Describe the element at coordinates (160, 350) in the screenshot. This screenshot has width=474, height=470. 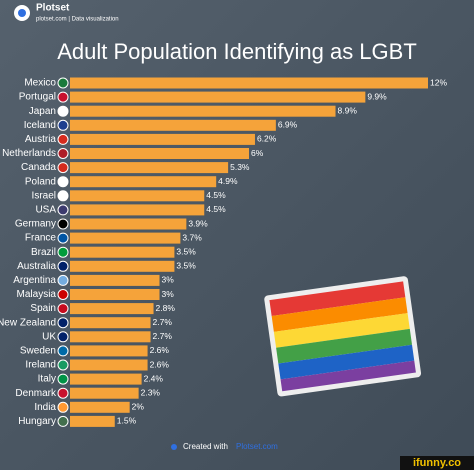
I see `value-label: 2.6%` at that location.